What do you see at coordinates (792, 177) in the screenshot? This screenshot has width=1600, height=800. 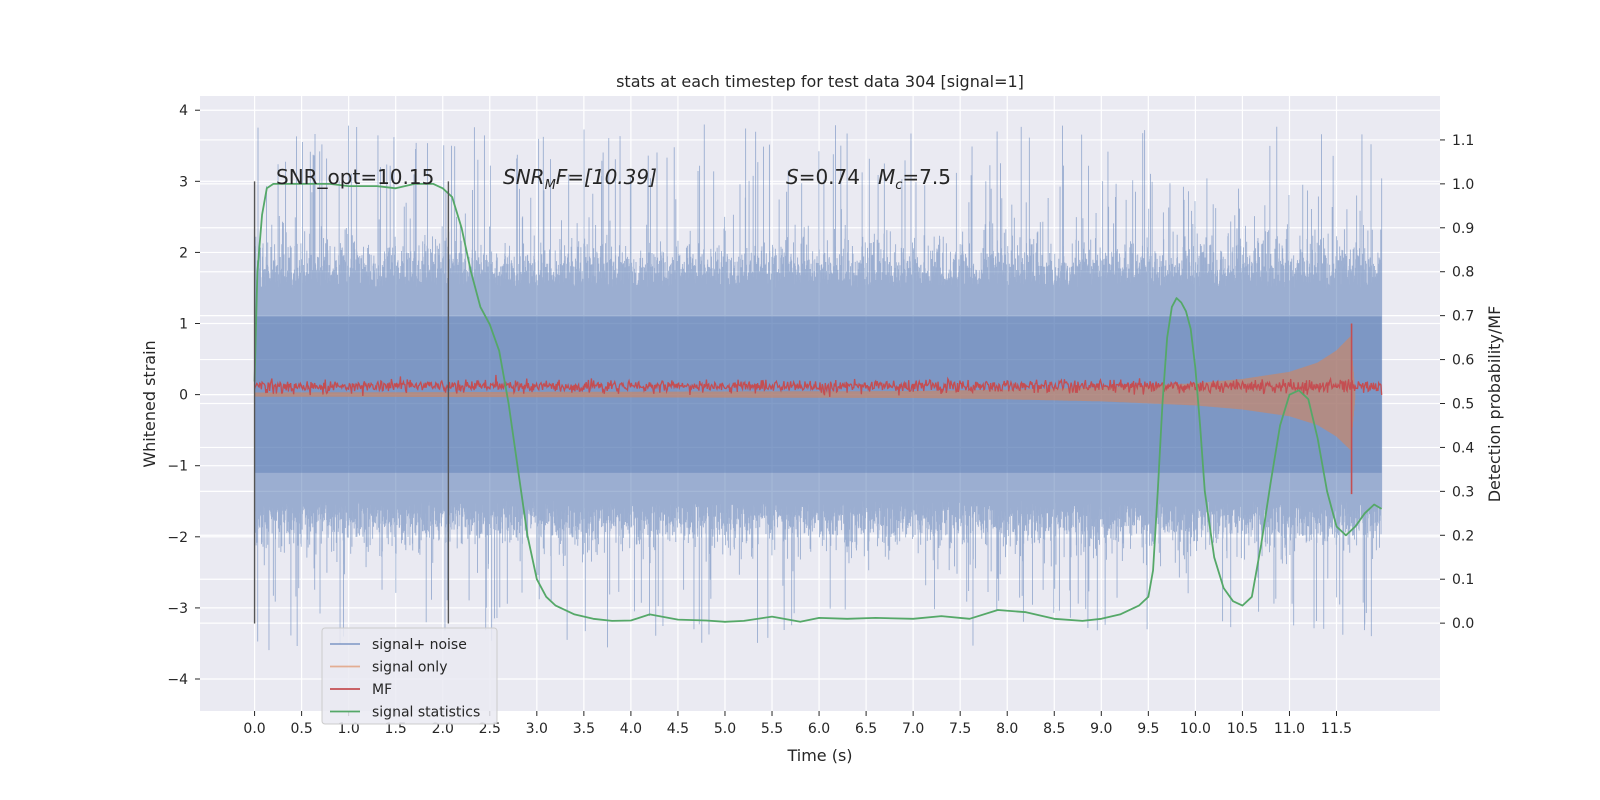 I see `s-label: S` at bounding box center [792, 177].